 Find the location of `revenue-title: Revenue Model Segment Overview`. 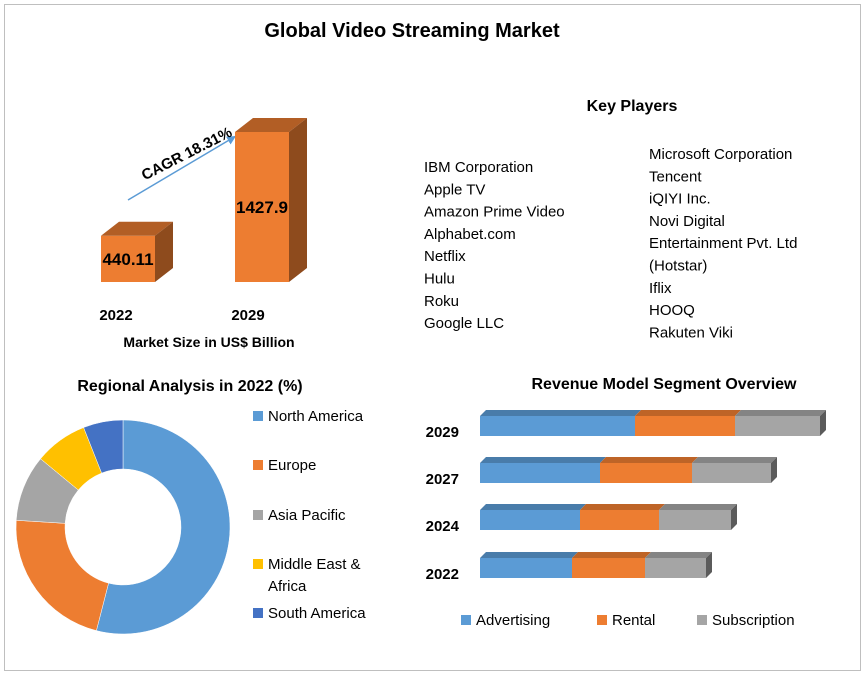

revenue-title: Revenue Model Segment Overview is located at coordinates (665, 384).